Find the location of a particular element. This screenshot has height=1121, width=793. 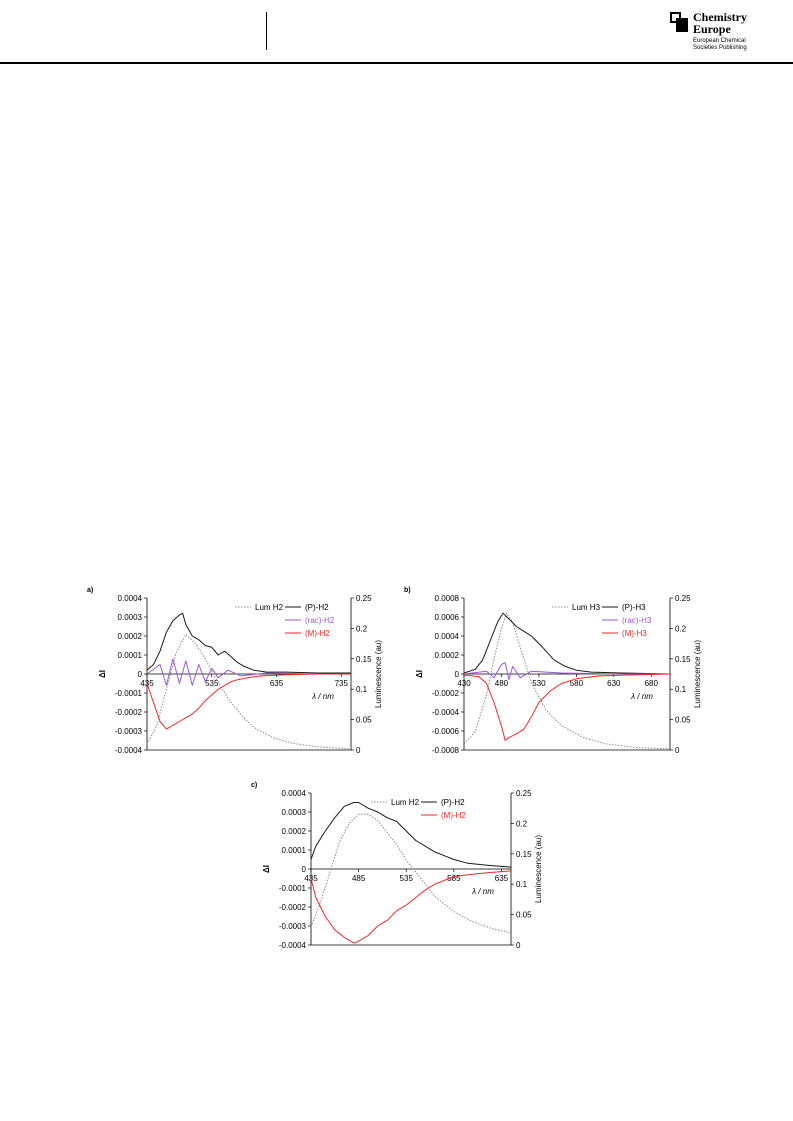

panel-label: a) is located at coordinates (90, 590).